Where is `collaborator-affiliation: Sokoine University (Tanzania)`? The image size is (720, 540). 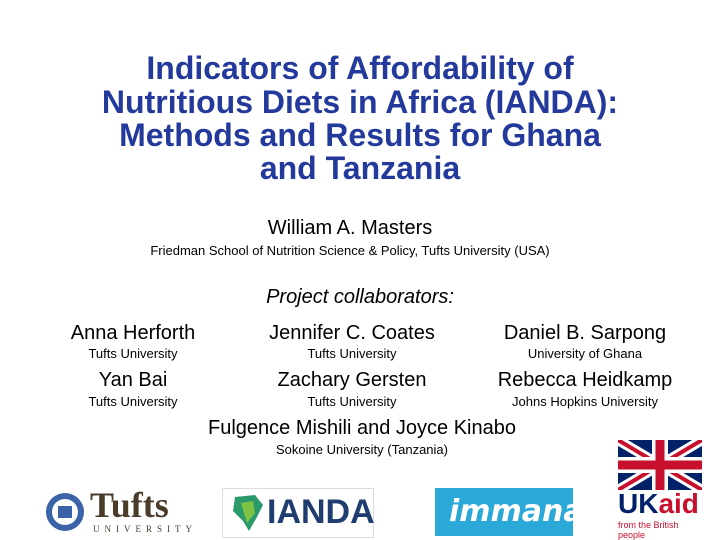 collaborator-affiliation: Sokoine University (Tanzania) is located at coordinates (362, 449).